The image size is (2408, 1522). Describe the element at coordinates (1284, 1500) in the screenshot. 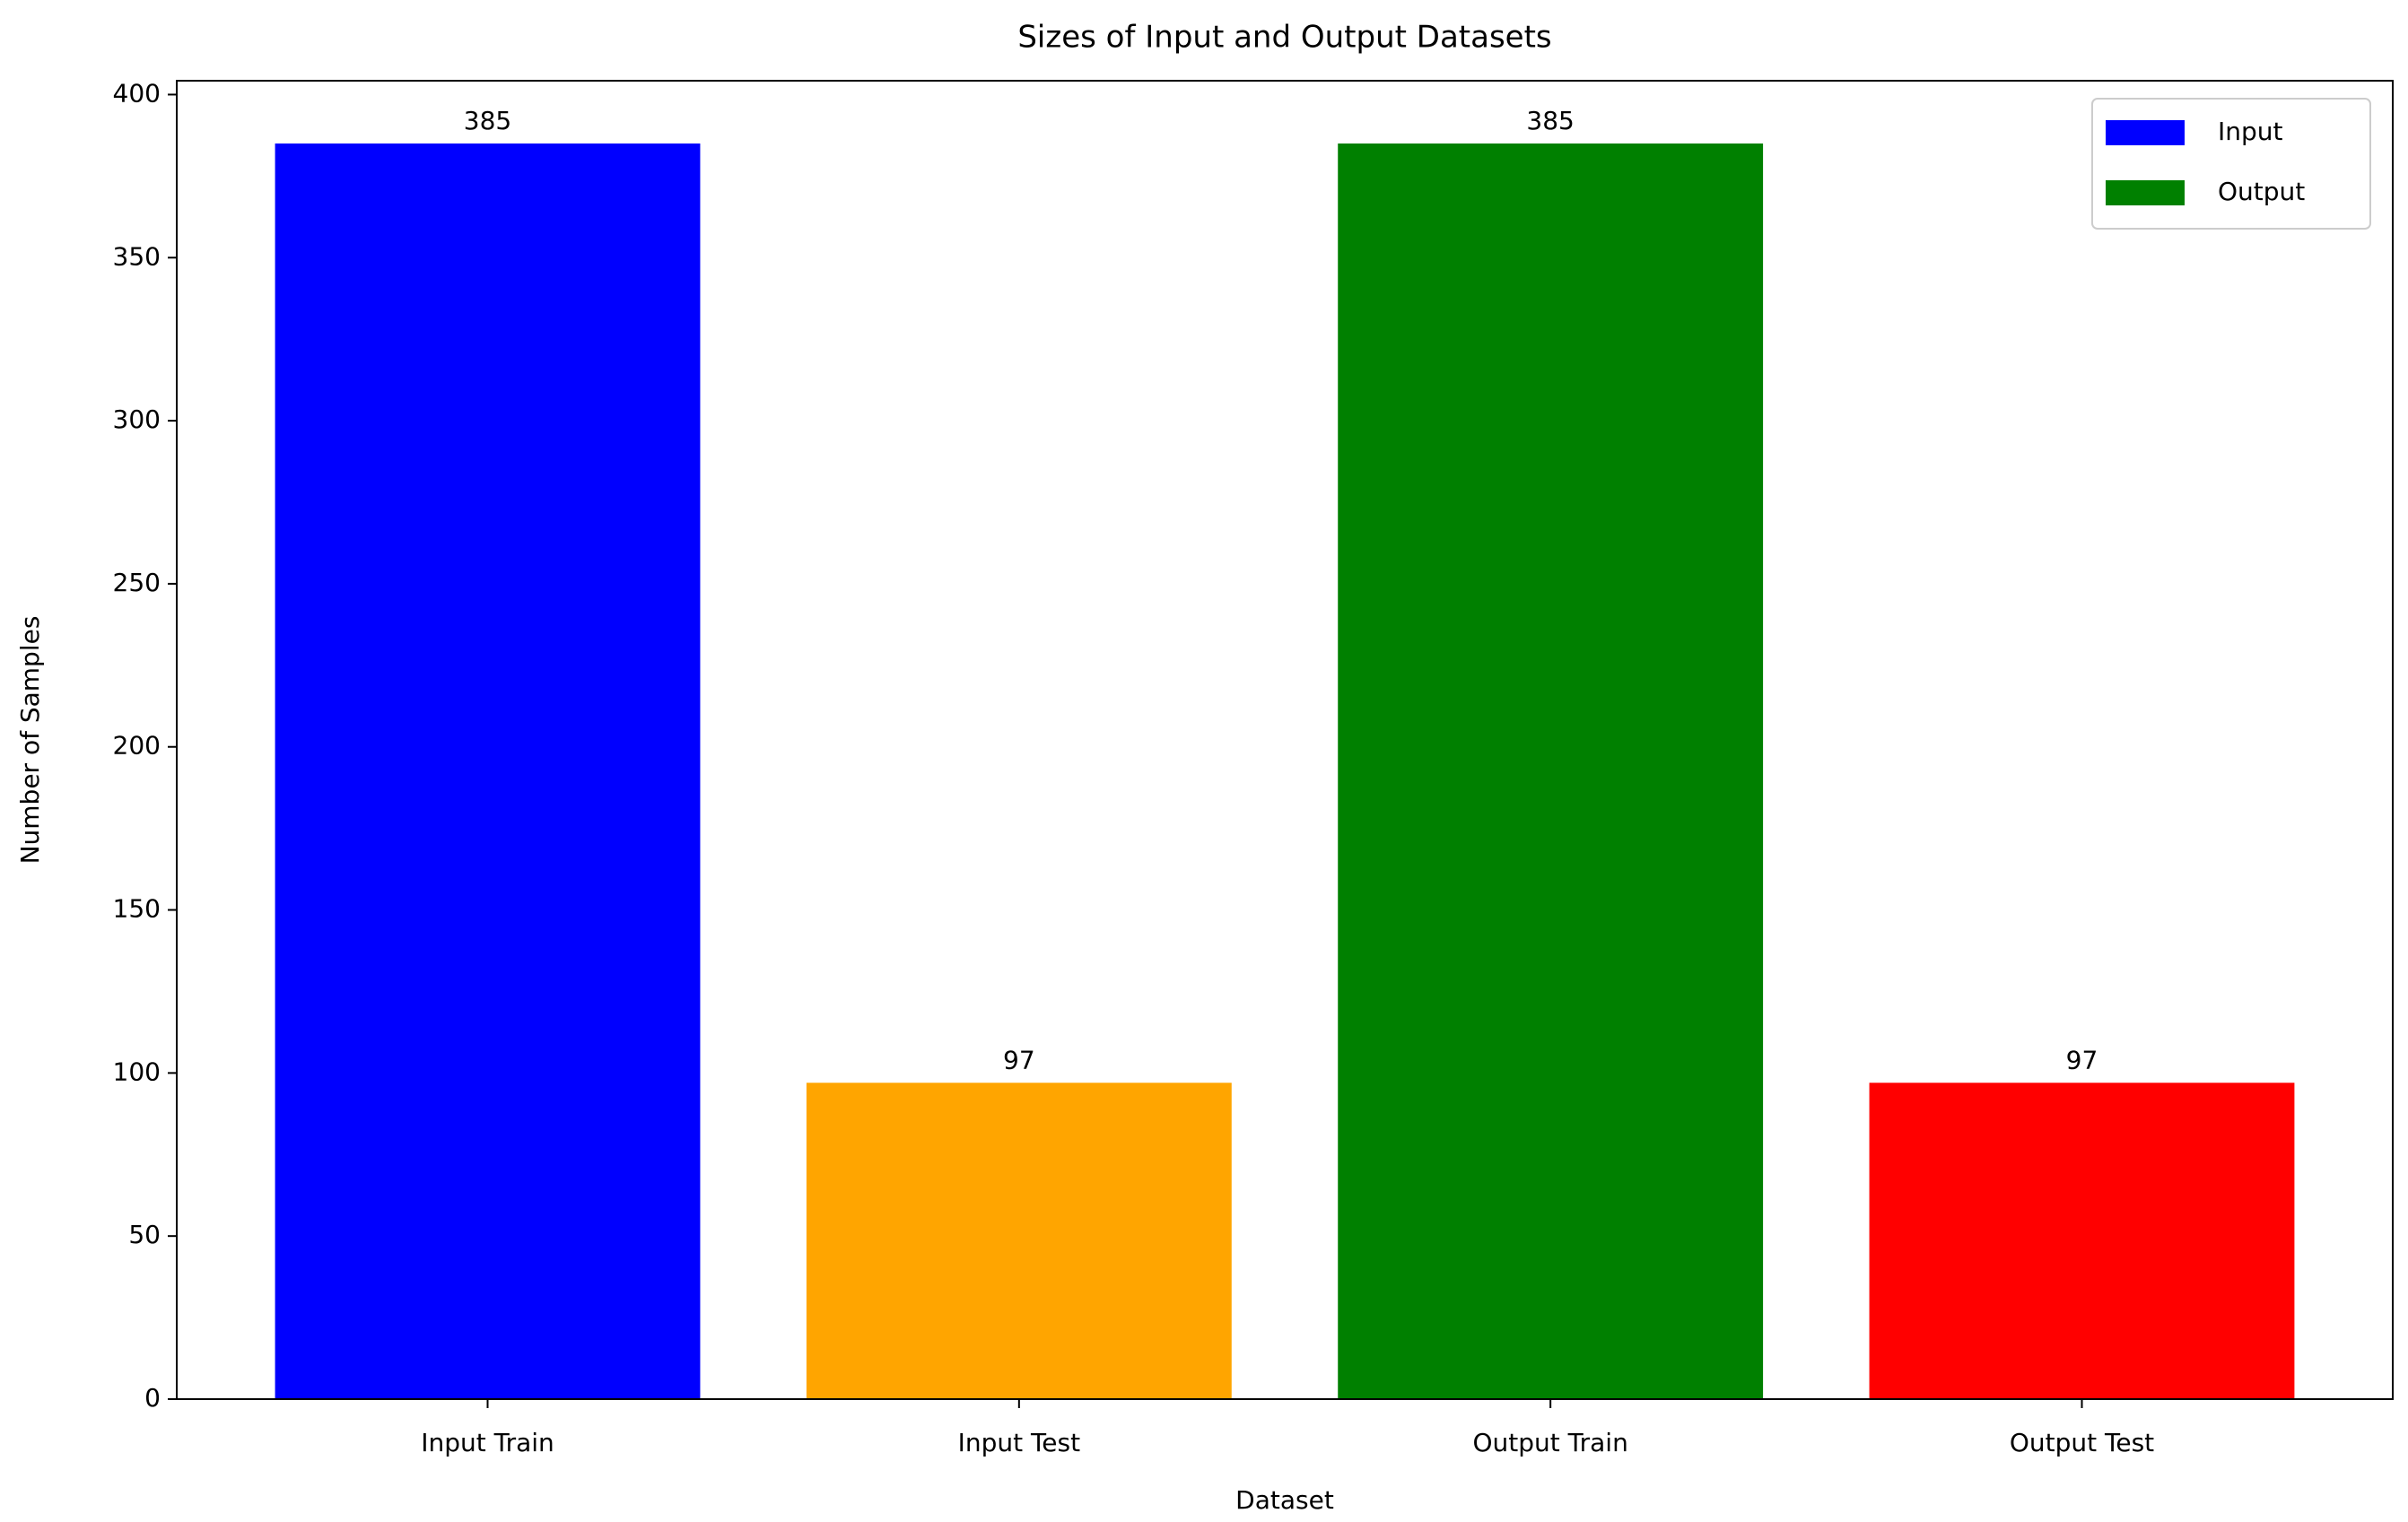

I see `x-axis-label: Dataset` at that location.